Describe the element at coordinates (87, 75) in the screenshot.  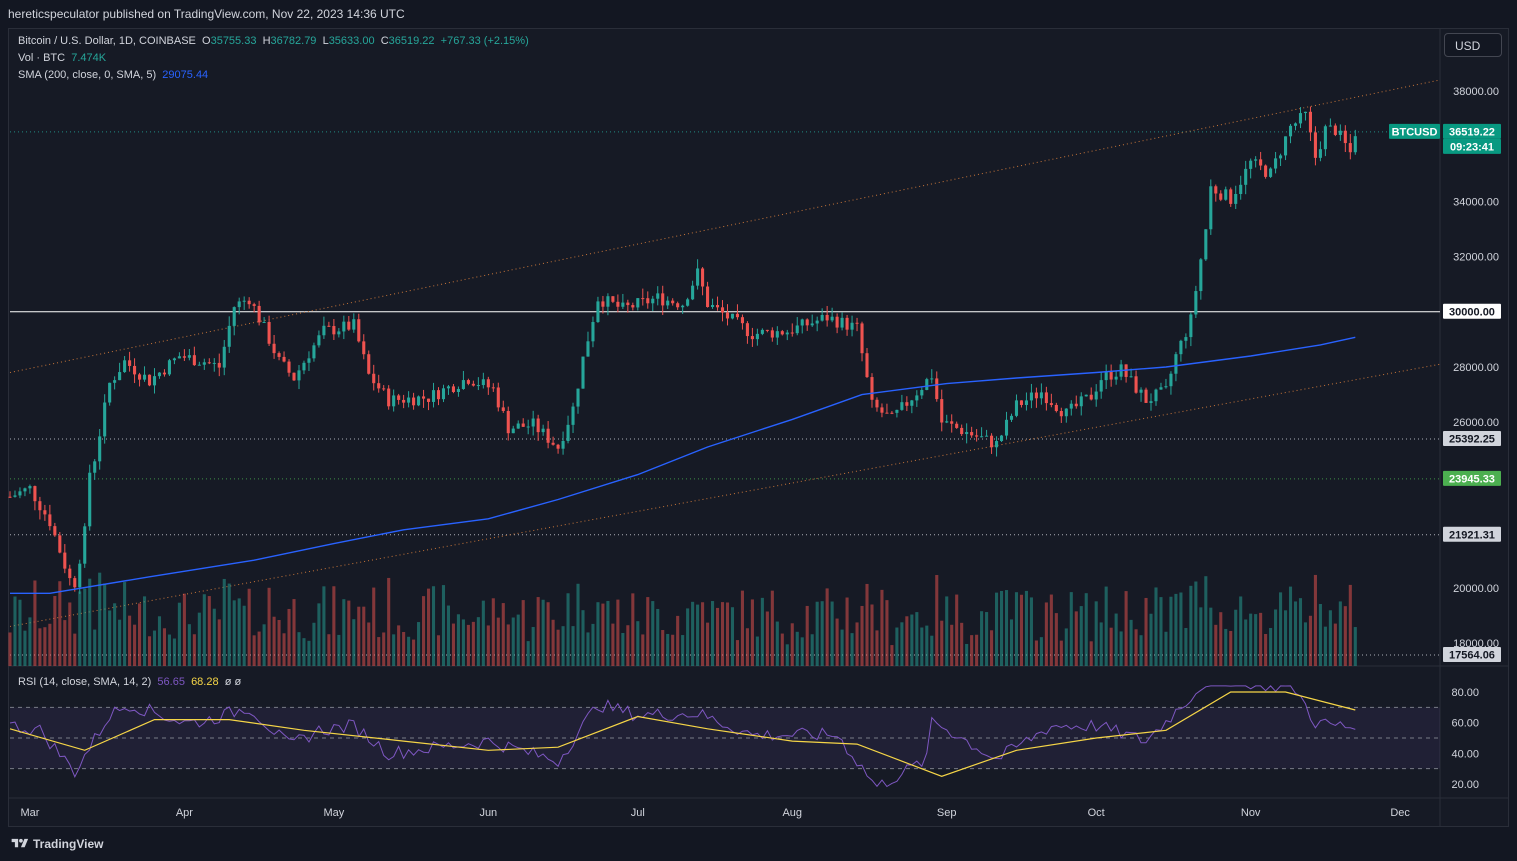
I see `sma-label: SMA (200, close, 0, SMA, 5)` at that location.